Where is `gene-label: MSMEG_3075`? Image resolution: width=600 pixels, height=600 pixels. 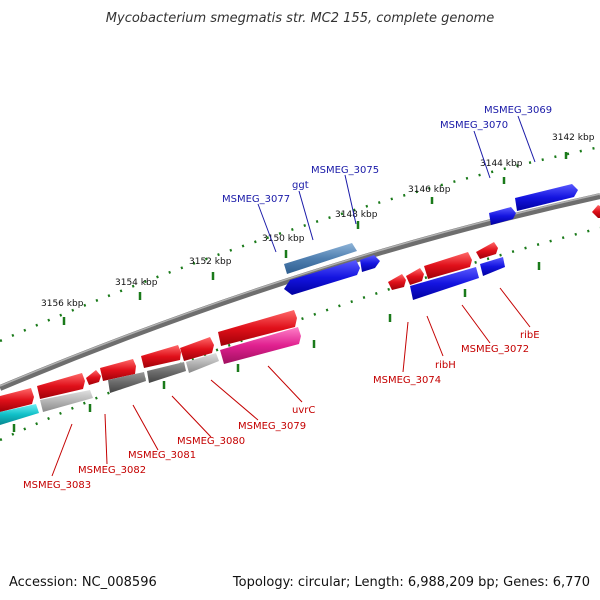 gene-label: MSMEG_3075 is located at coordinates (345, 170).